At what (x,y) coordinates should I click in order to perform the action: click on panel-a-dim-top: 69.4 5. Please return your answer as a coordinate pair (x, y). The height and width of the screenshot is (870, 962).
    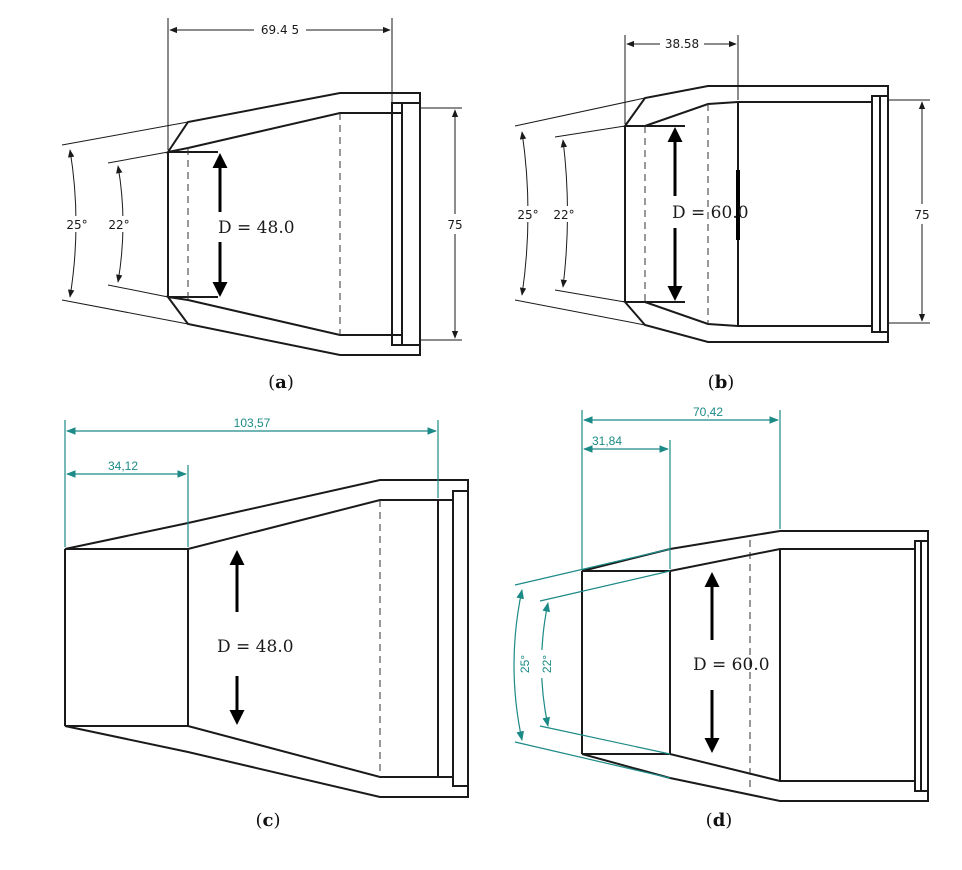
    Looking at the image, I should click on (280, 30).